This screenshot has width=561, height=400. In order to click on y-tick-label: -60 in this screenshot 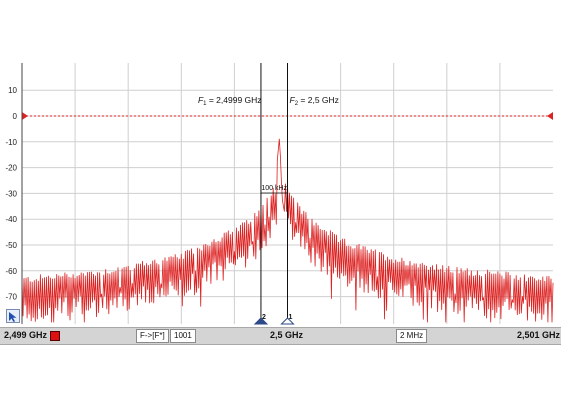, I will do `click(11, 271)`.